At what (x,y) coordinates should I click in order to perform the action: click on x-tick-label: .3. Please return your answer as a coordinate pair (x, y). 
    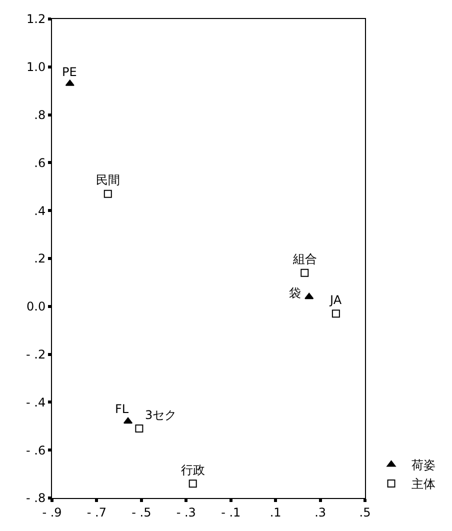
    Looking at the image, I should click on (320, 512).